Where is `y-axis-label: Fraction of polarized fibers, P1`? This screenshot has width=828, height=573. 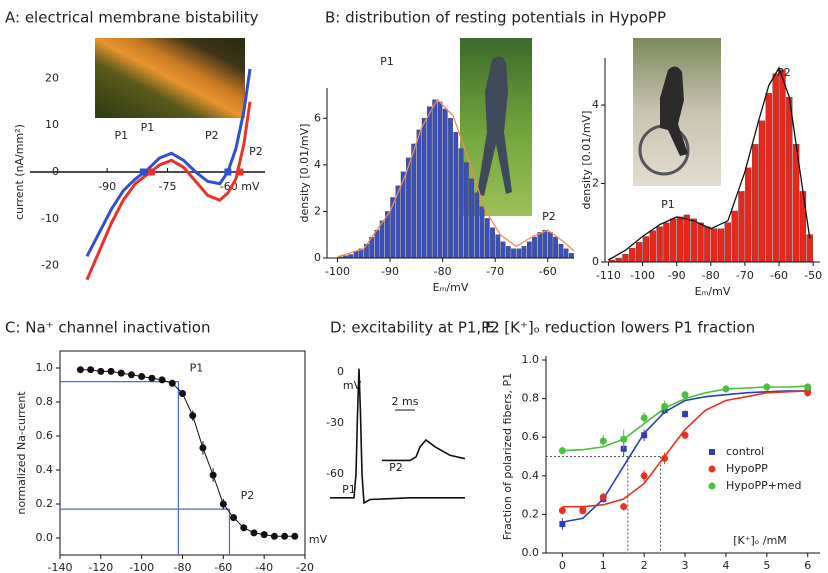 y-axis-label: Fraction of polarized fibers, P1 is located at coordinates (507, 456).